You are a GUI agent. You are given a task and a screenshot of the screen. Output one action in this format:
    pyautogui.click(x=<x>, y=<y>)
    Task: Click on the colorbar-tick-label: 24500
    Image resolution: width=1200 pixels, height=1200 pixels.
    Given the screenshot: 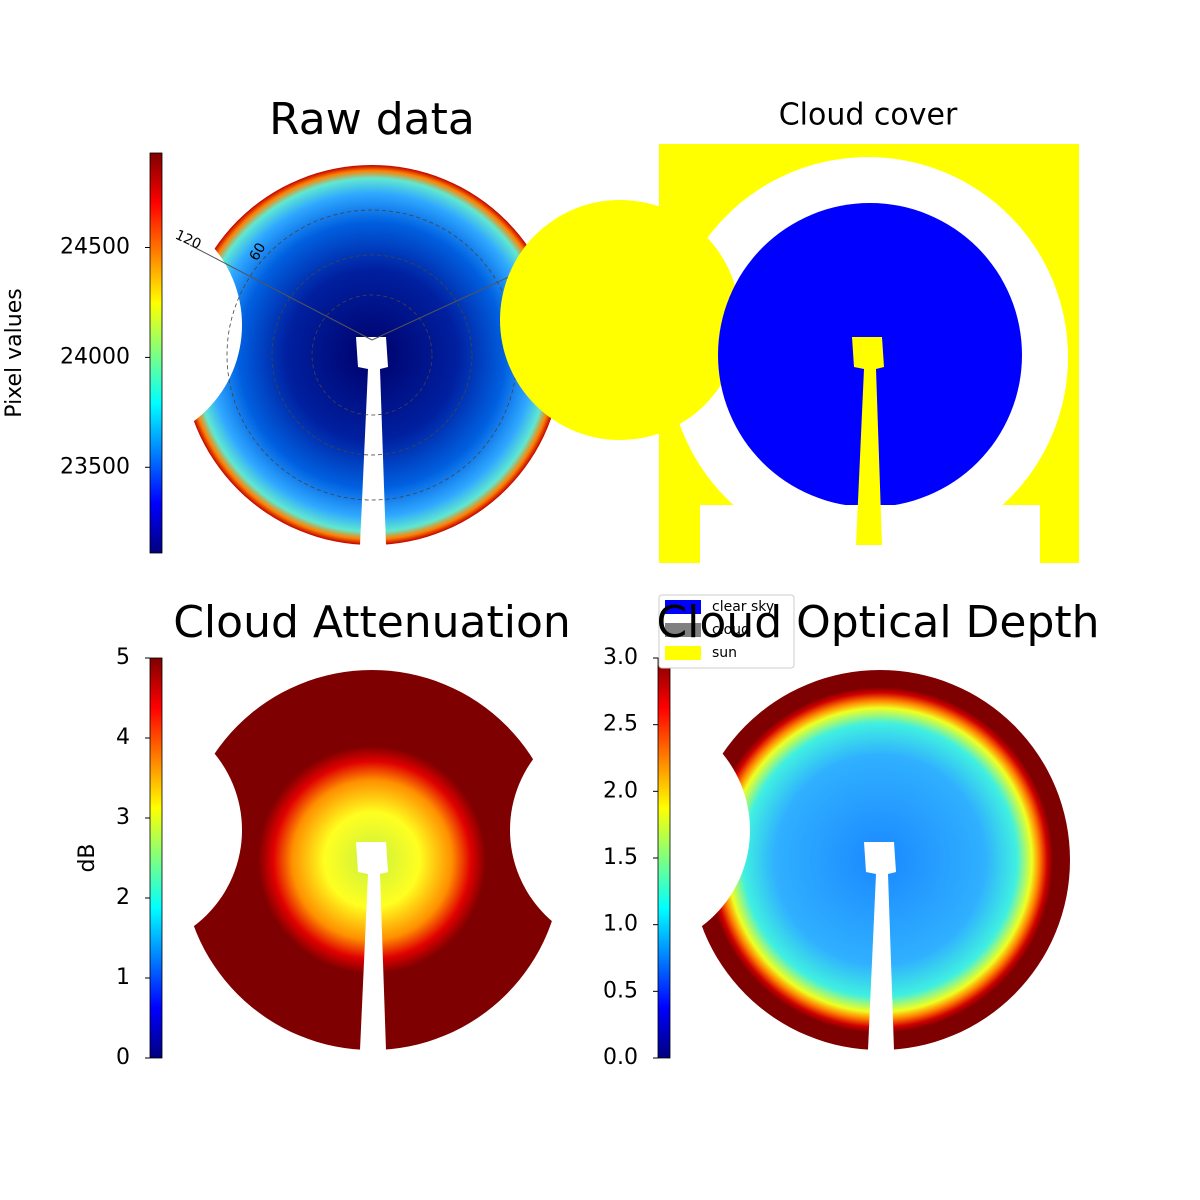 What is the action you would take?
    pyautogui.click(x=95, y=247)
    